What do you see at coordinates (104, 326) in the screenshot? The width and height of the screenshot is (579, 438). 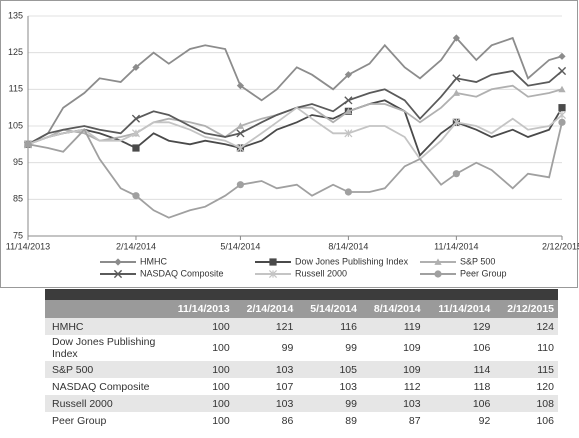 I see `row-label: HMHC` at bounding box center [104, 326].